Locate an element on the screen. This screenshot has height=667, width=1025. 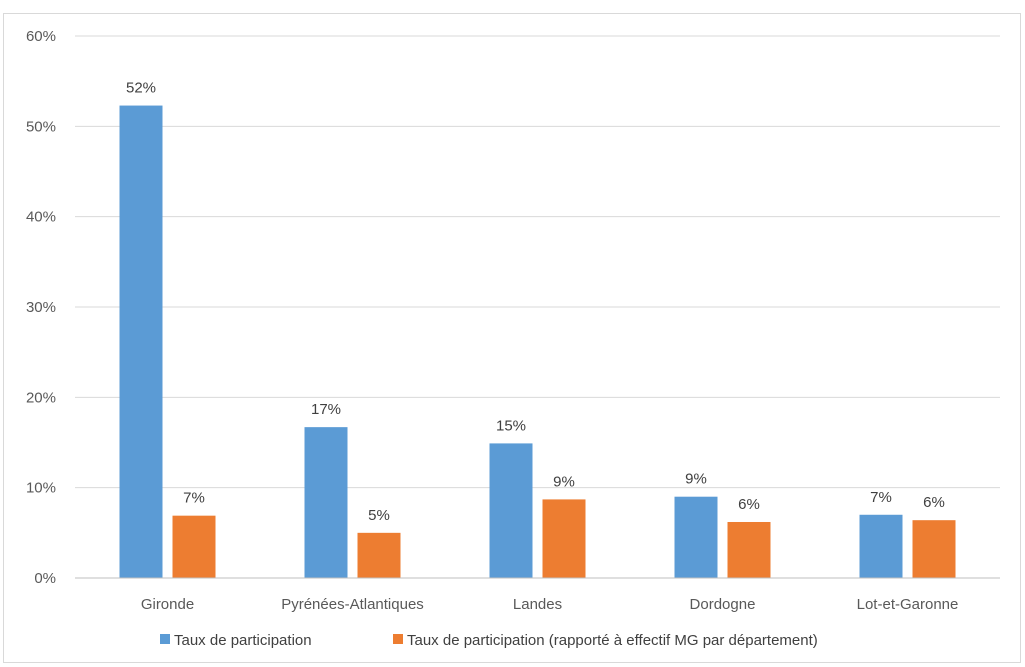
y-tick-label: 60% is located at coordinates (41, 36).